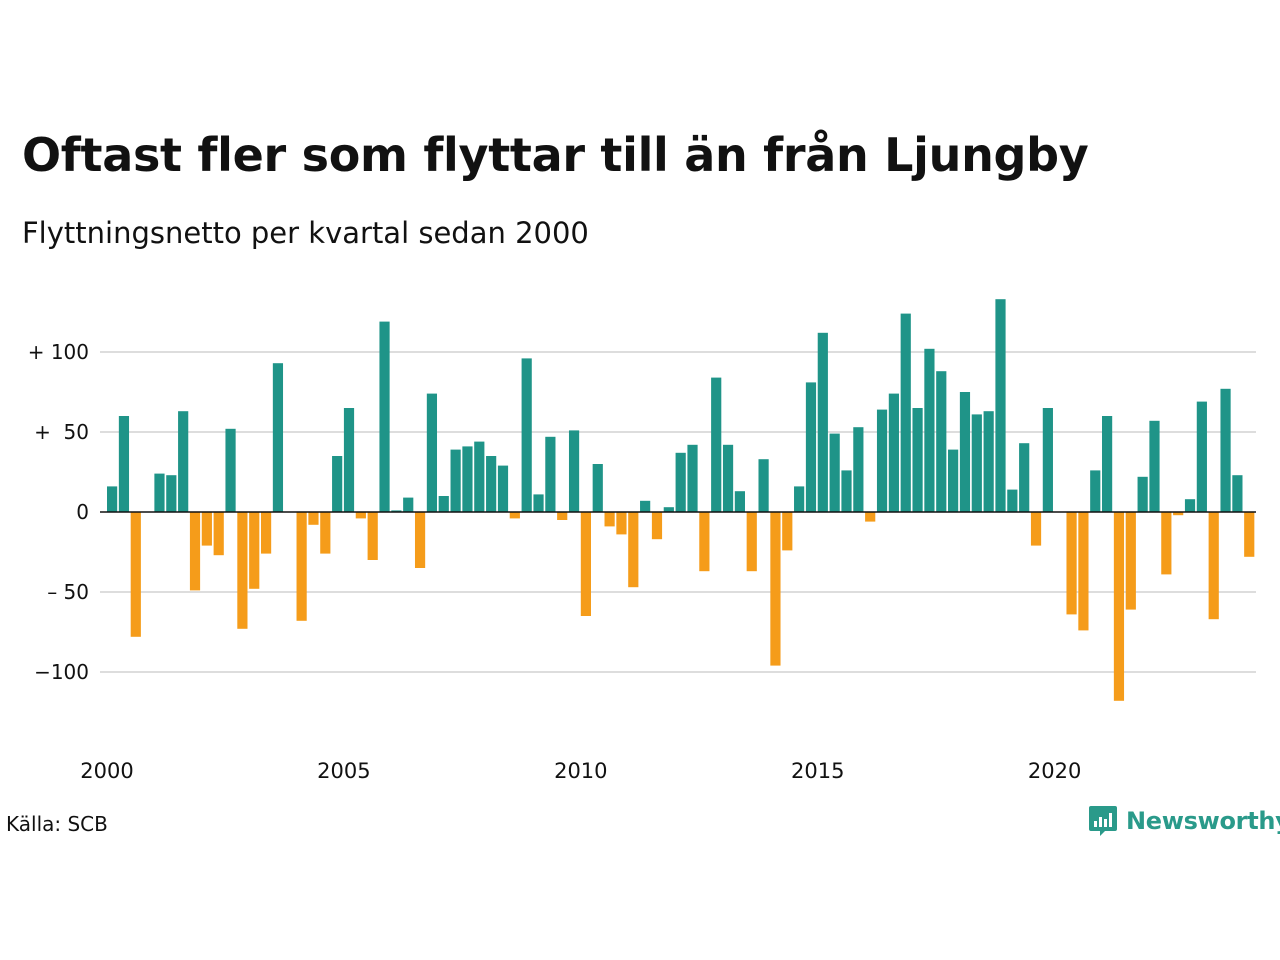 The image size is (1280, 960). I want to click on source-note: Källa: SCB, so click(57, 824).